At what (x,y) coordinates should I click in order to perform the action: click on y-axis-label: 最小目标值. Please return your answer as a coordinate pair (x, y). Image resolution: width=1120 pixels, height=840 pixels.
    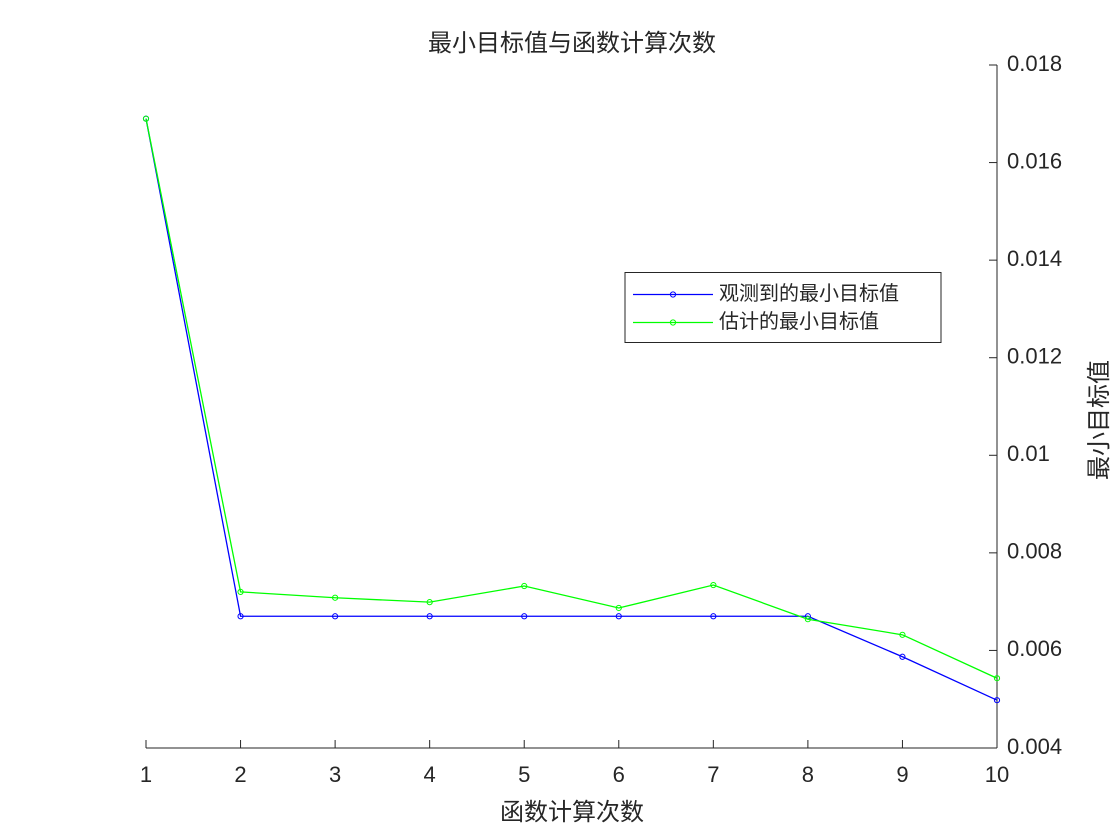
    Looking at the image, I should click on (1099, 420).